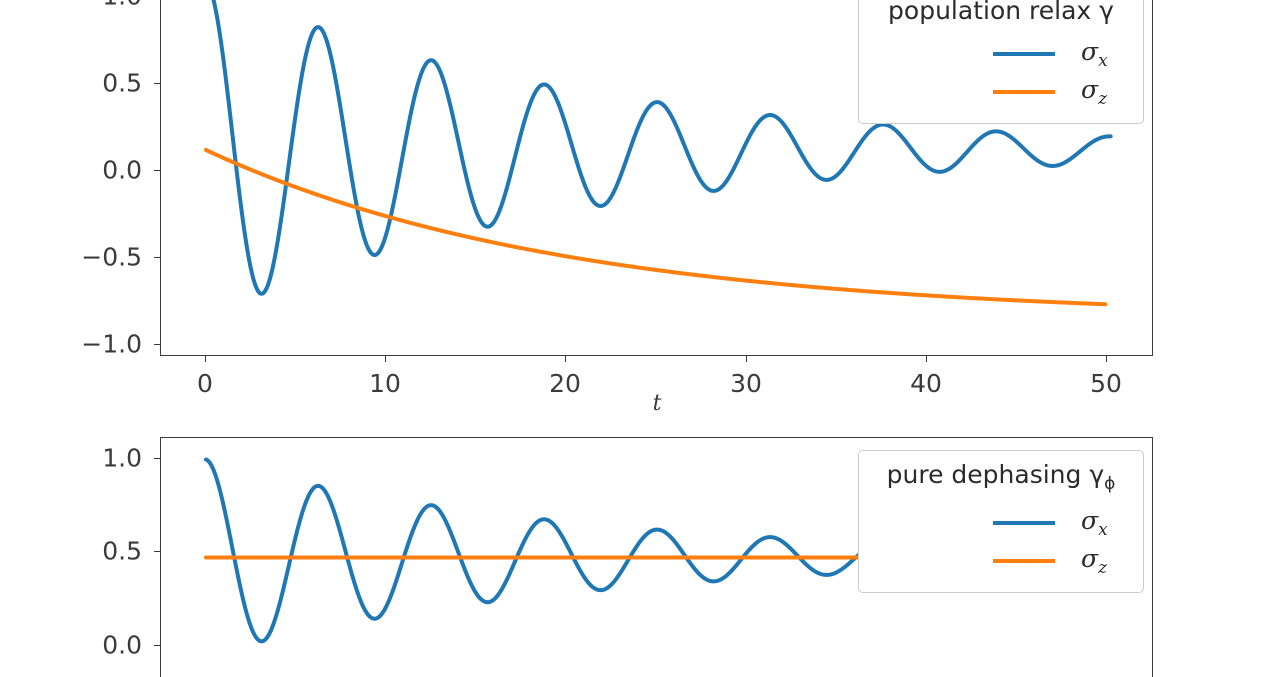 This screenshot has width=1280, height=677. What do you see at coordinates (205, 383) in the screenshot?
I see `xtick-label: 0` at bounding box center [205, 383].